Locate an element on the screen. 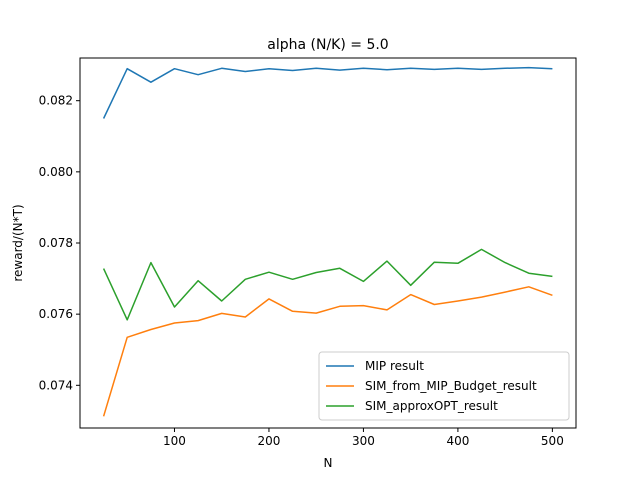 The image size is (640, 480). y-tick-label: 0.076 is located at coordinates (56, 314).